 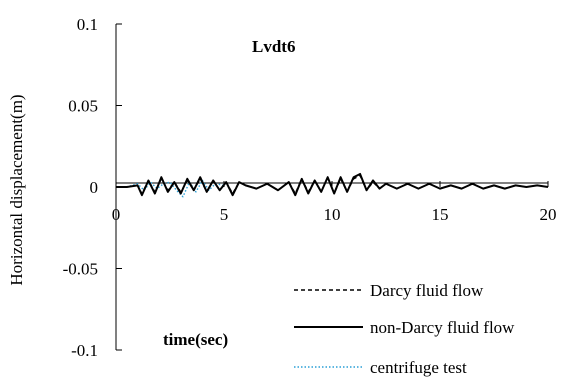 I want to click on y-ticks: 0.1 0.05 0 -0.05 -0.1, so click(x=92, y=187).